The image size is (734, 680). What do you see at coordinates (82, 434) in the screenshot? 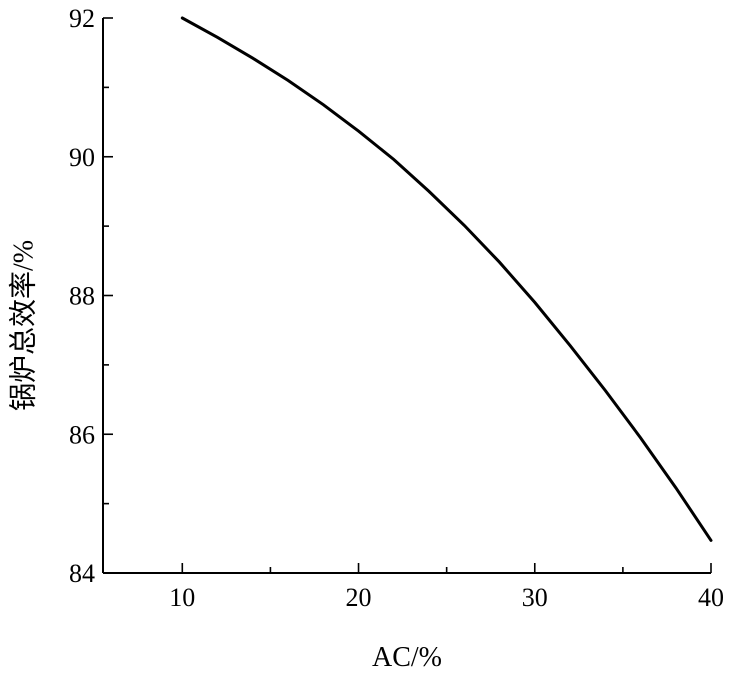
I see `y-tick-label: 86` at bounding box center [82, 434].